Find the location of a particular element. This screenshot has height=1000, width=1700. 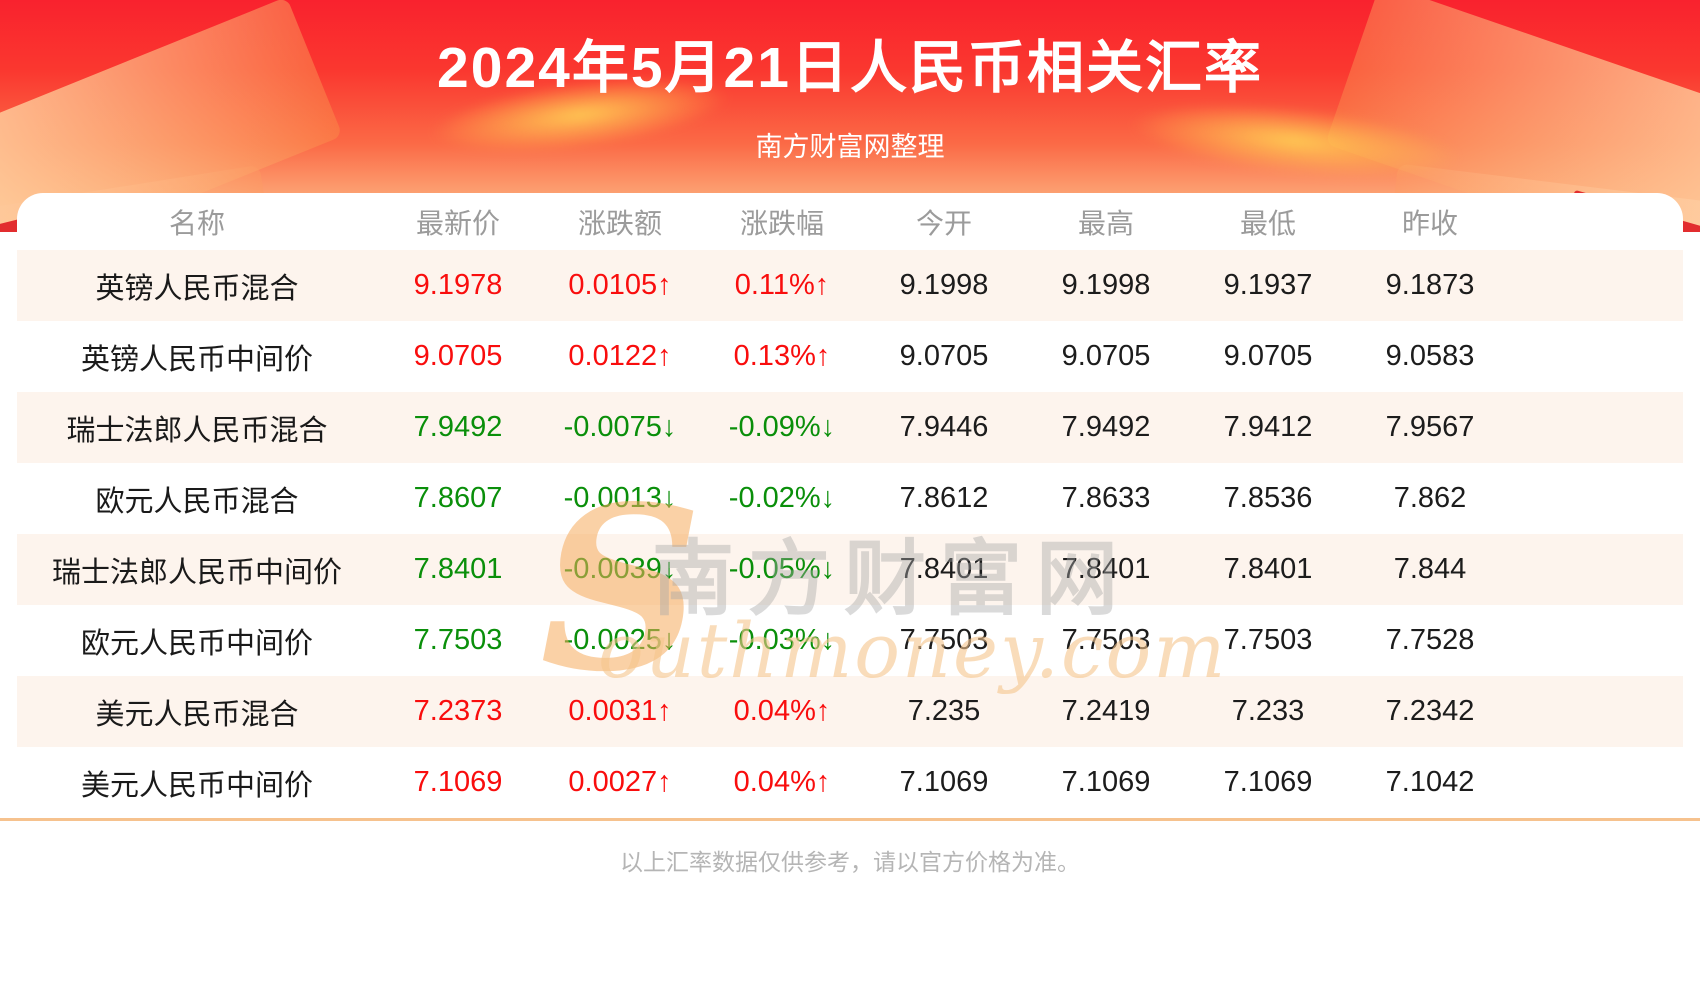

cell-latest: 9.0705 is located at coordinates (458, 356).